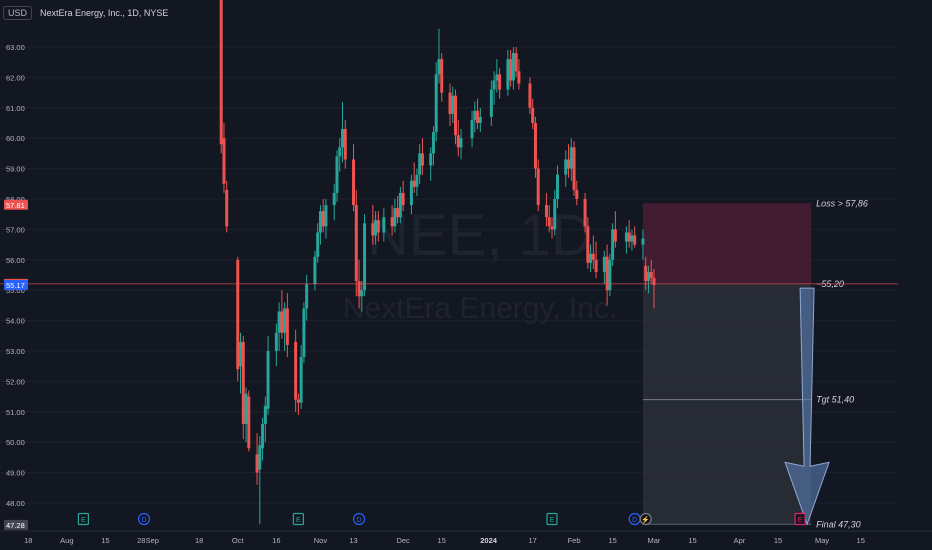  Describe the element at coordinates (359, 519) in the screenshot. I see `event-circle` at that location.